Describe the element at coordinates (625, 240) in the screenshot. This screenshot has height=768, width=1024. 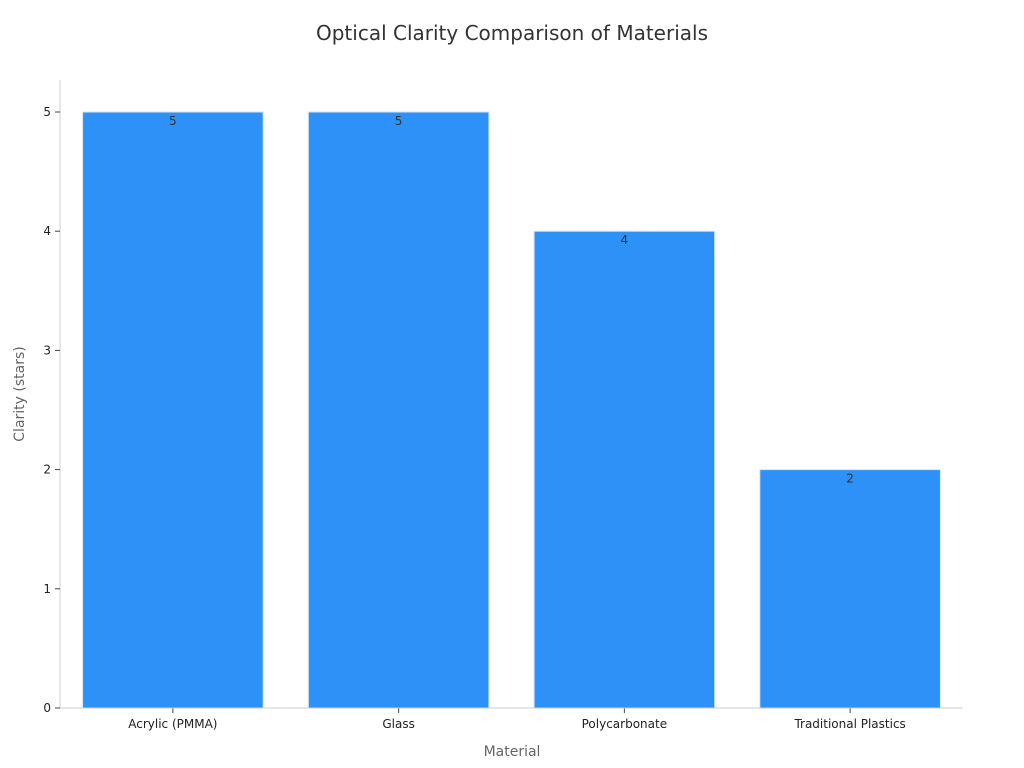
I see `data-label: 4` at that location.